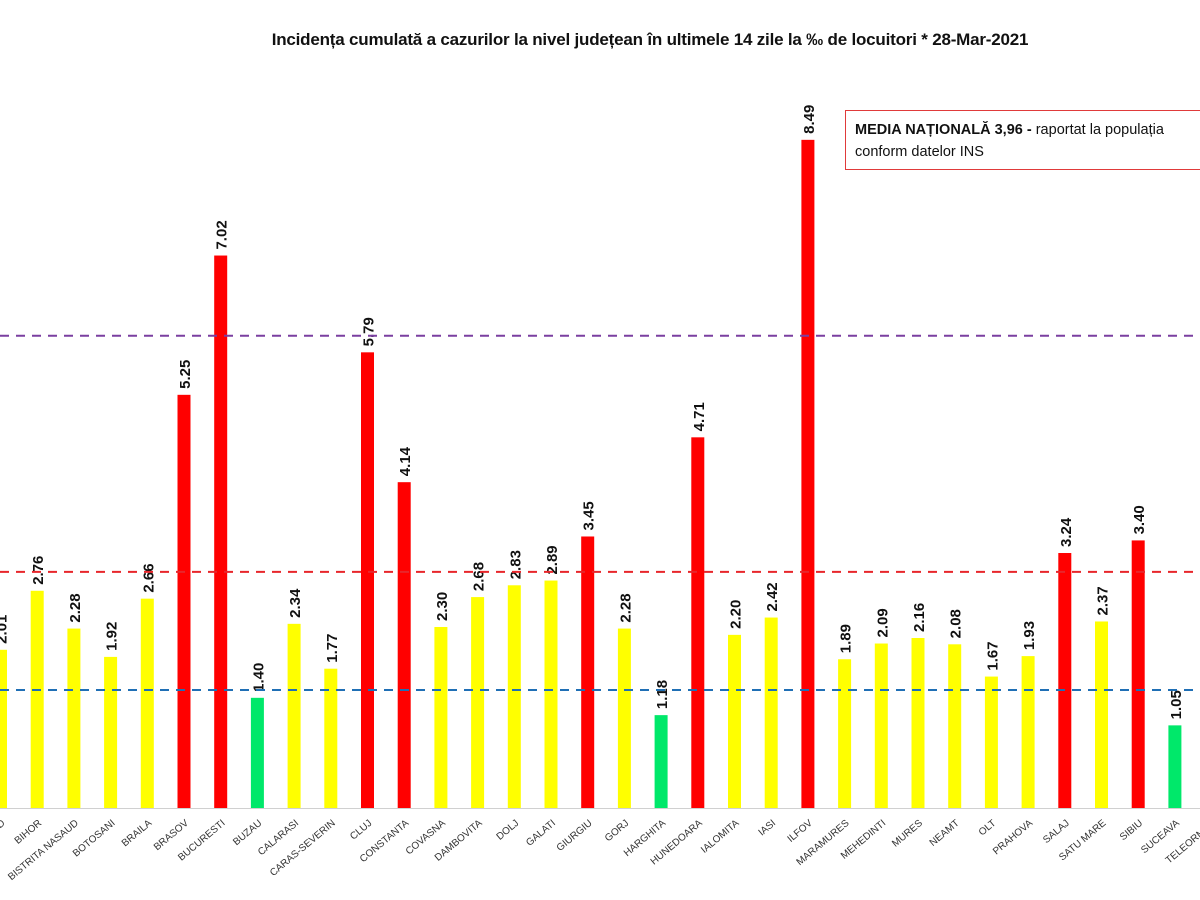 This screenshot has width=1200, height=900. Describe the element at coordinates (404, 645) in the screenshot. I see `bar-constanta` at that location.